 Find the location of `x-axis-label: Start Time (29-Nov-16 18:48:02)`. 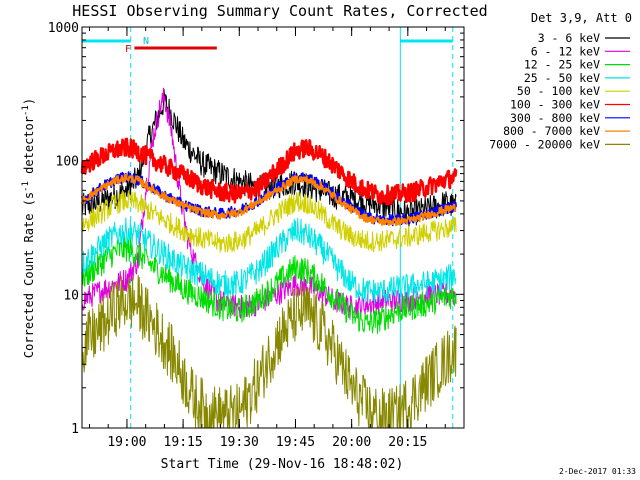

x-axis-label: Start Time (29-Nov-16 18:48:02) is located at coordinates (282, 464).